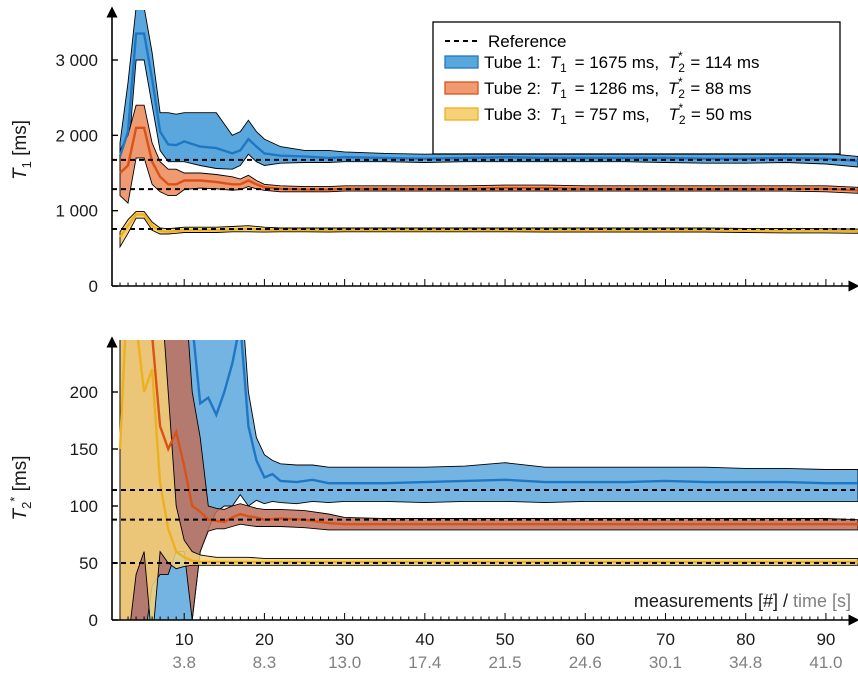 This screenshot has height=677, width=858. Describe the element at coordinates (424, 639) in the screenshot. I see `x-tick-label: 40` at that location.